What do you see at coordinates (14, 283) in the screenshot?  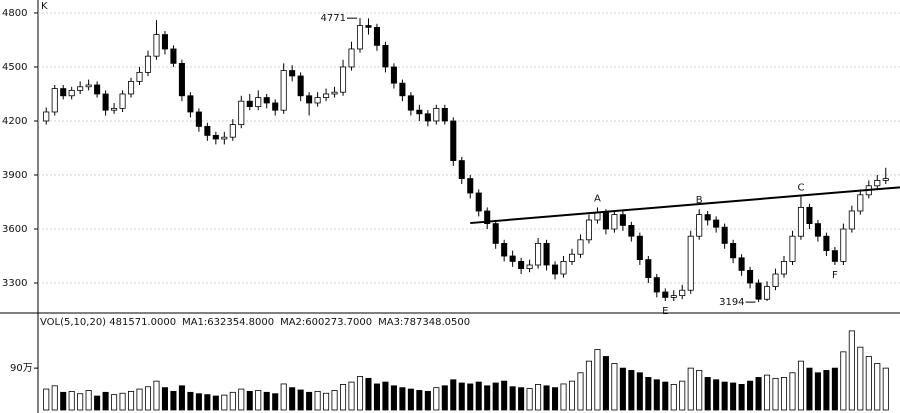 I see `y-tick-label: 3300` at bounding box center [14, 283].